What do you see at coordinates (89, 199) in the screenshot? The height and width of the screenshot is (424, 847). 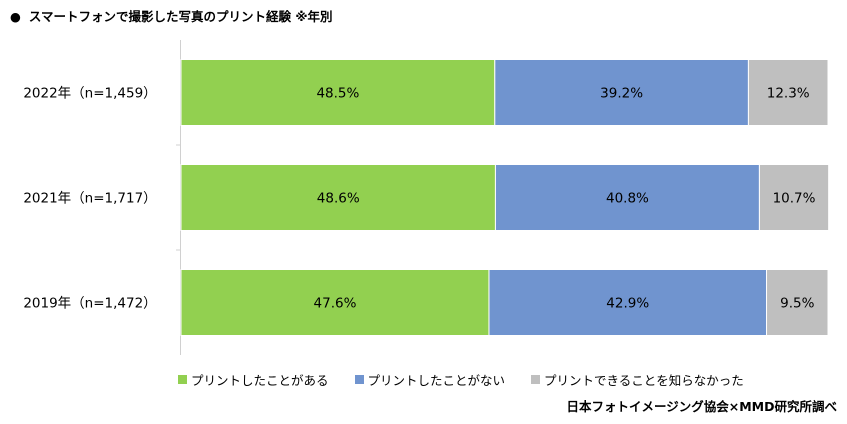 I see `category-label: 2021年（n=1,717）` at bounding box center [89, 199].